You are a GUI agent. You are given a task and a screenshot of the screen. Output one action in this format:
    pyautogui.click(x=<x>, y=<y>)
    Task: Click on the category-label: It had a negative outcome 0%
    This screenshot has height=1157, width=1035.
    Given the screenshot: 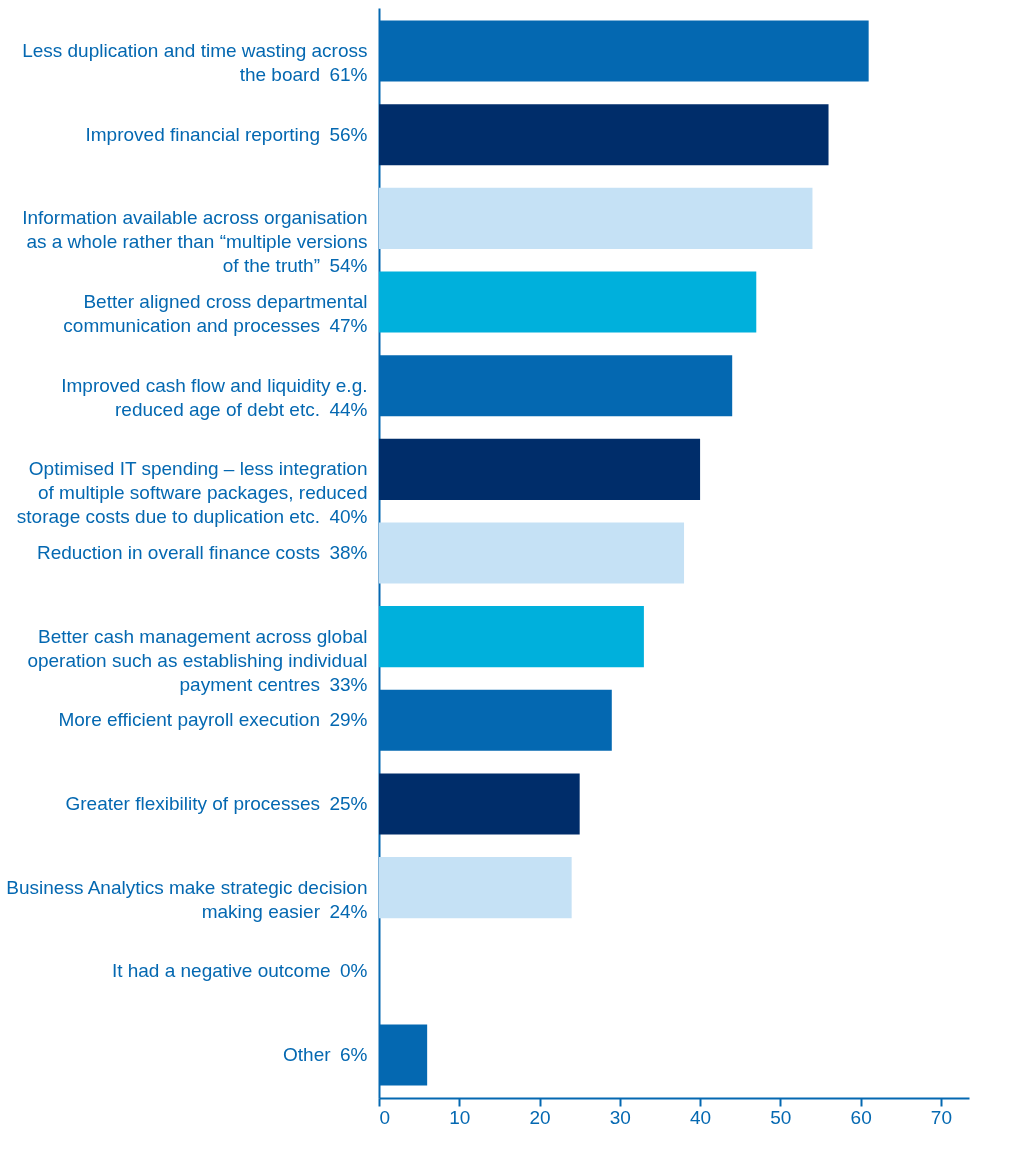 What is the action you would take?
    pyautogui.click(x=239, y=971)
    